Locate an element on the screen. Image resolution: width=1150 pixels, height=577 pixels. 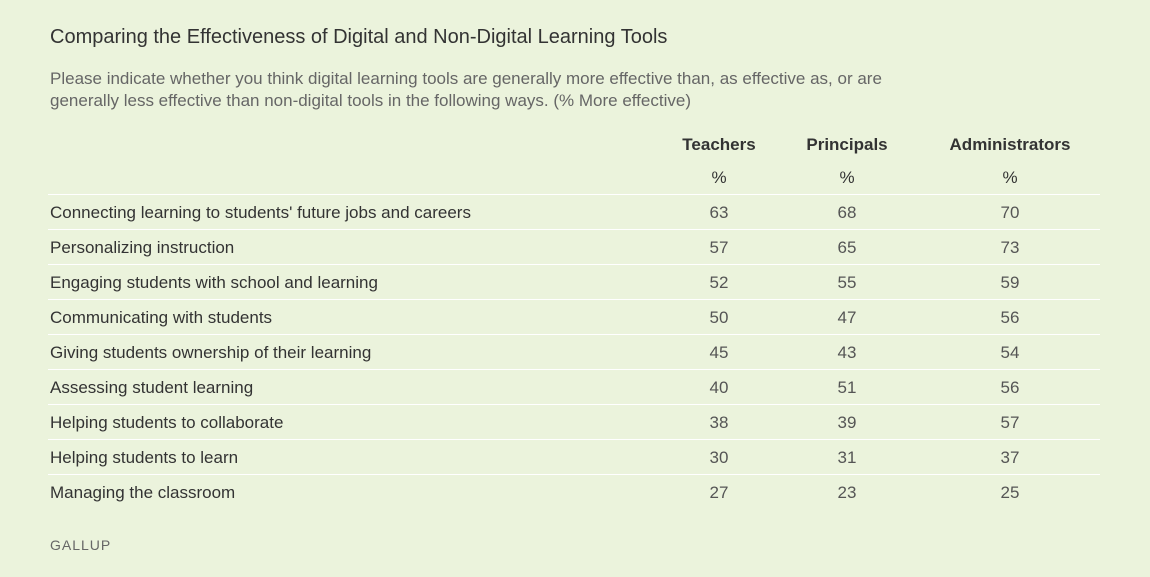
cell-teachers: 50 is located at coordinates (719, 317).